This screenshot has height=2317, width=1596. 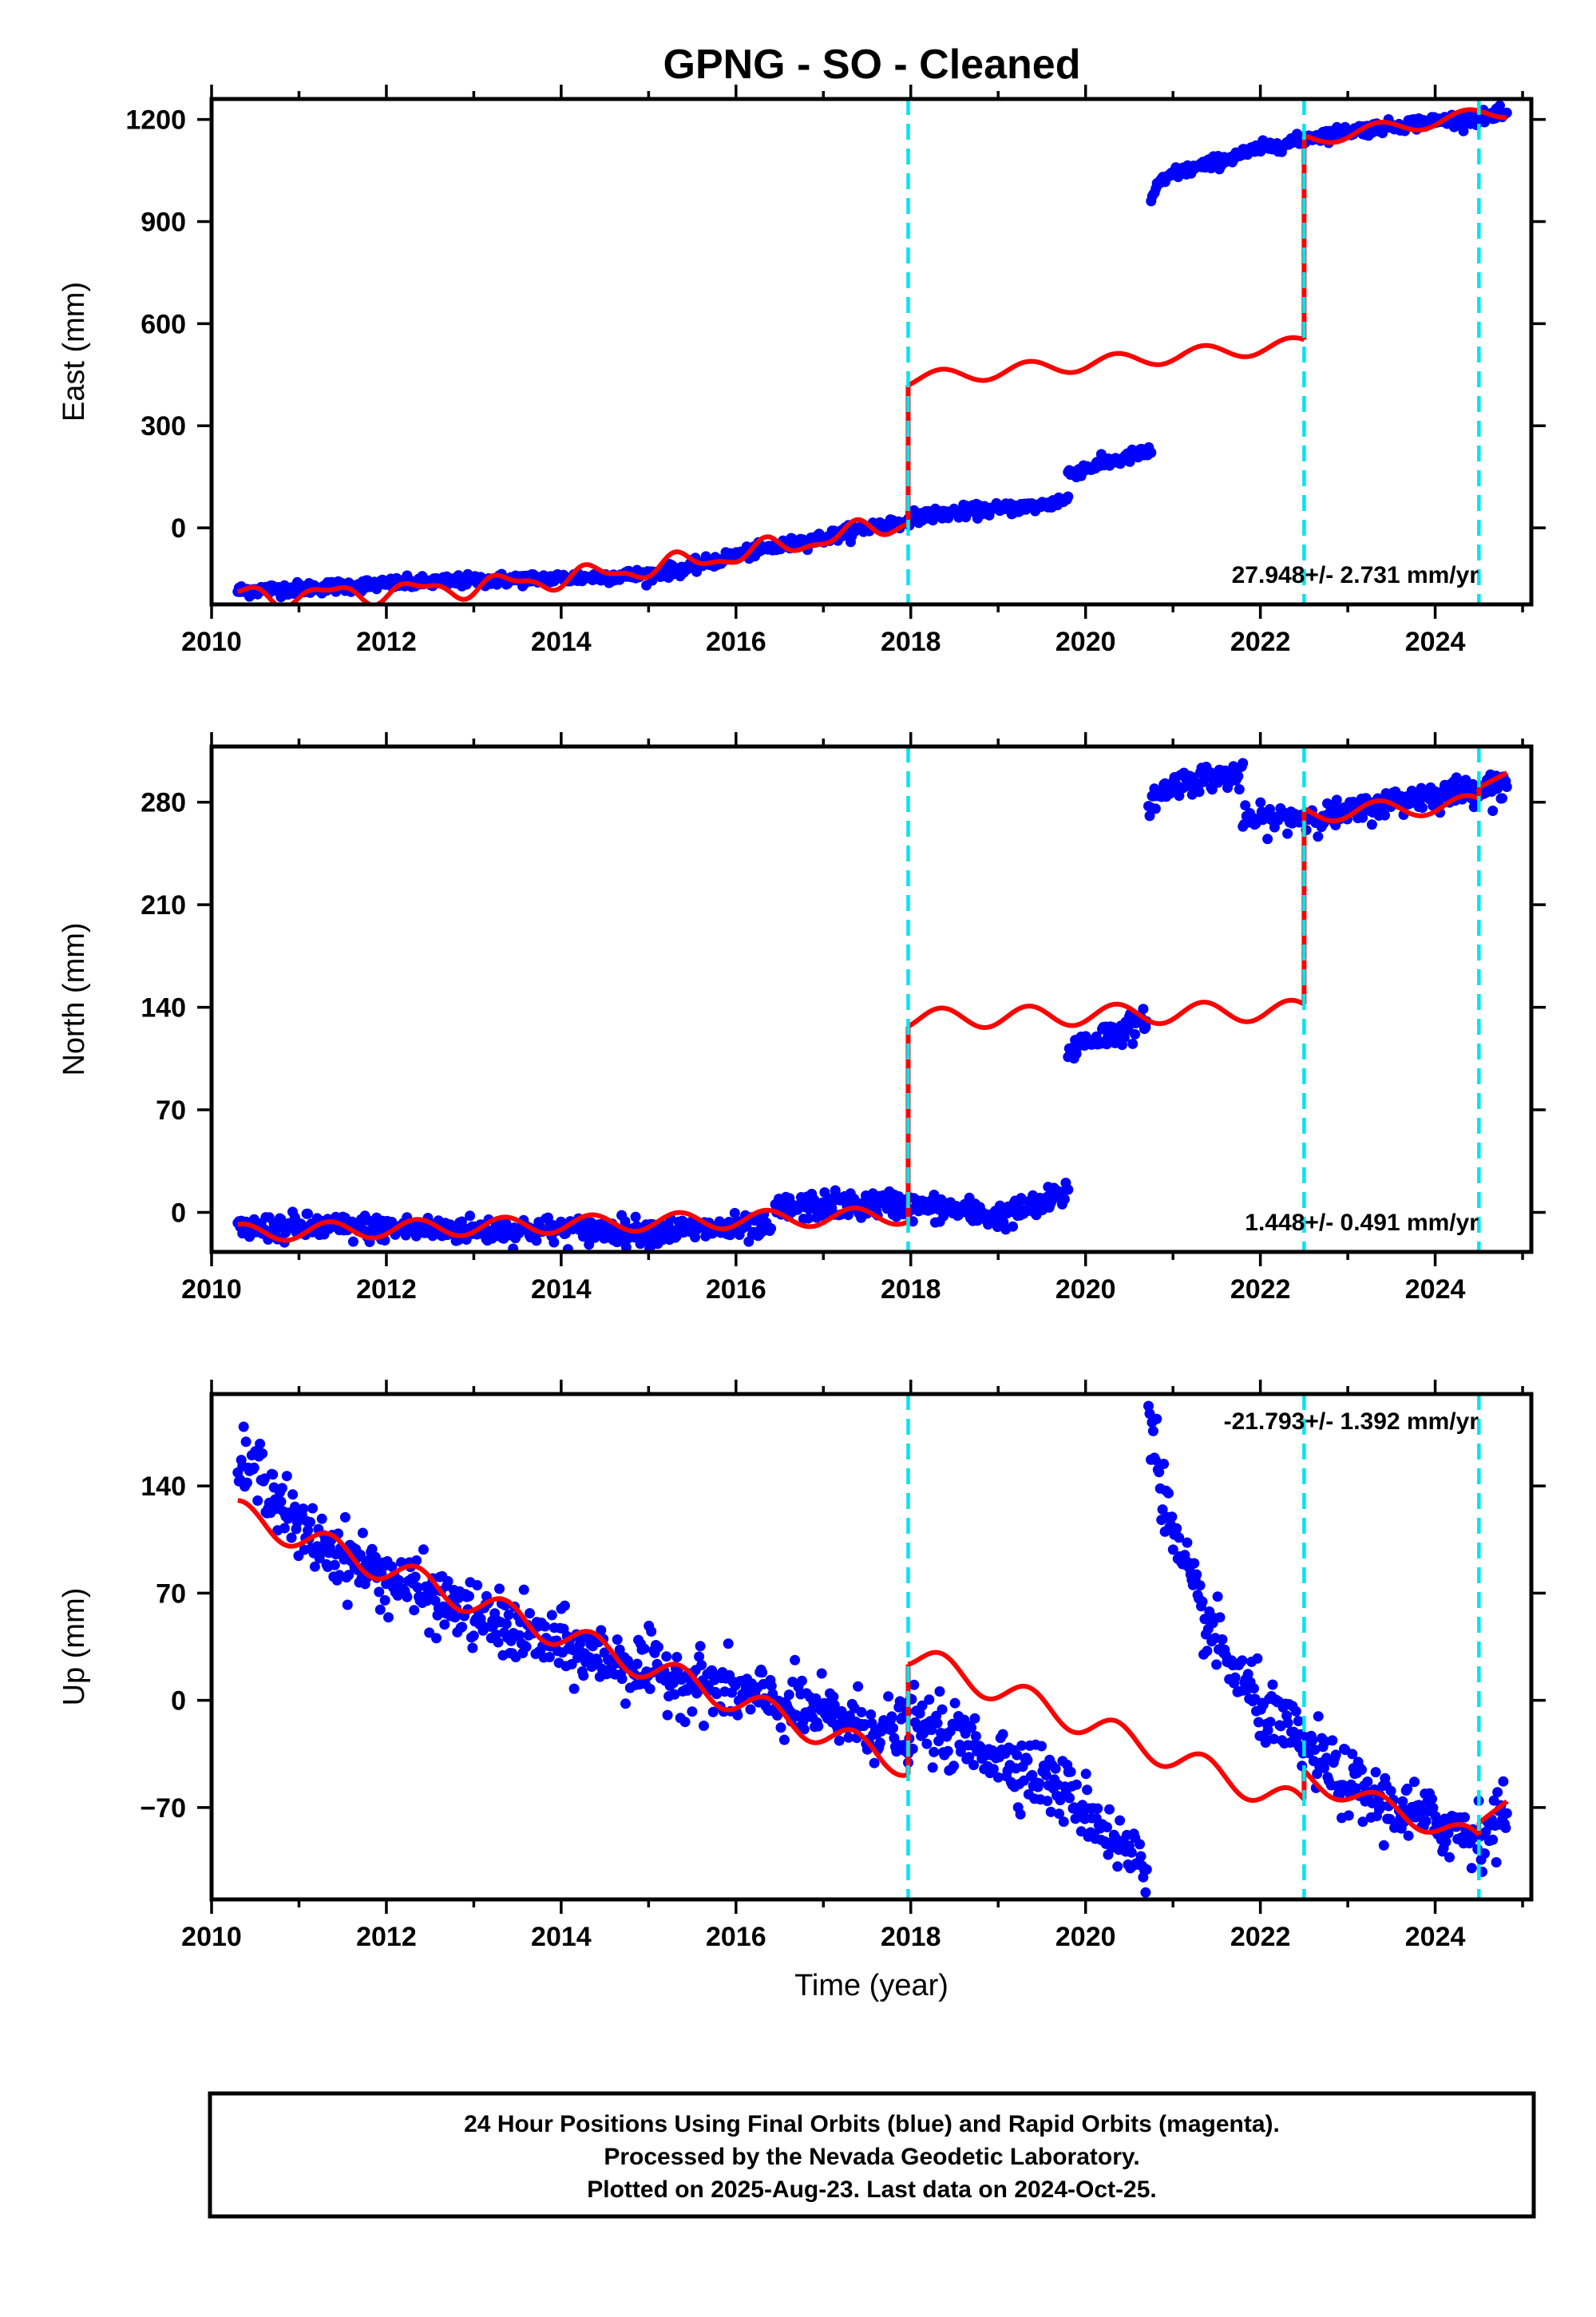 What do you see at coordinates (1362, 1223) in the screenshot?
I see `rate-annotation-north: 1.448+/- 0.491 mm/yr` at bounding box center [1362, 1223].